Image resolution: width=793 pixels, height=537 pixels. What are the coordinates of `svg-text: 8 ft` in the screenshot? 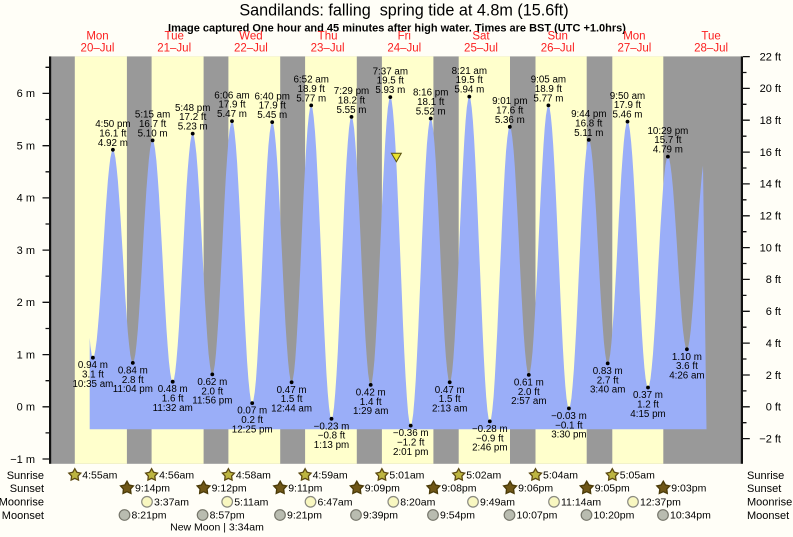 It's located at (773, 280).